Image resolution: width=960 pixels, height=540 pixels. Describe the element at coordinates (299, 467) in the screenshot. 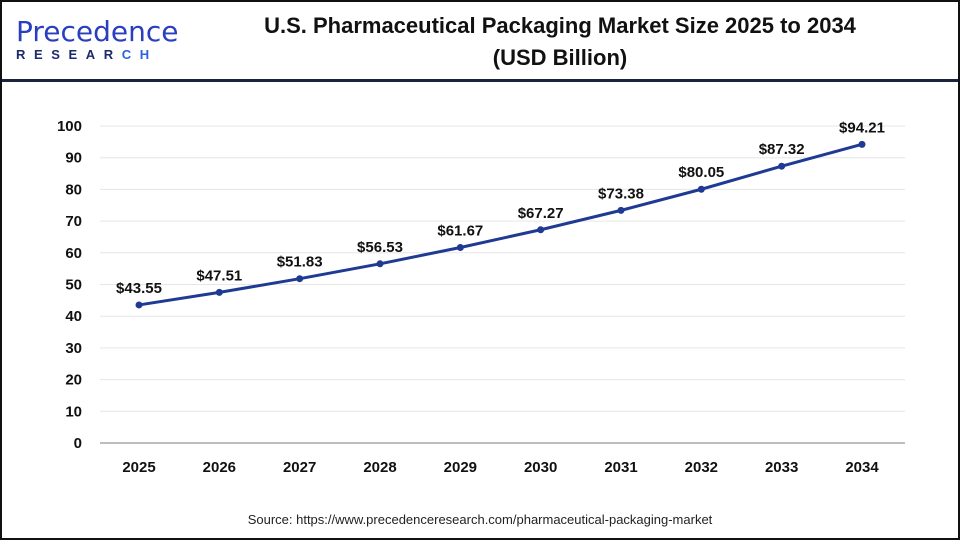

I see `x-tick-label: 2027` at that location.